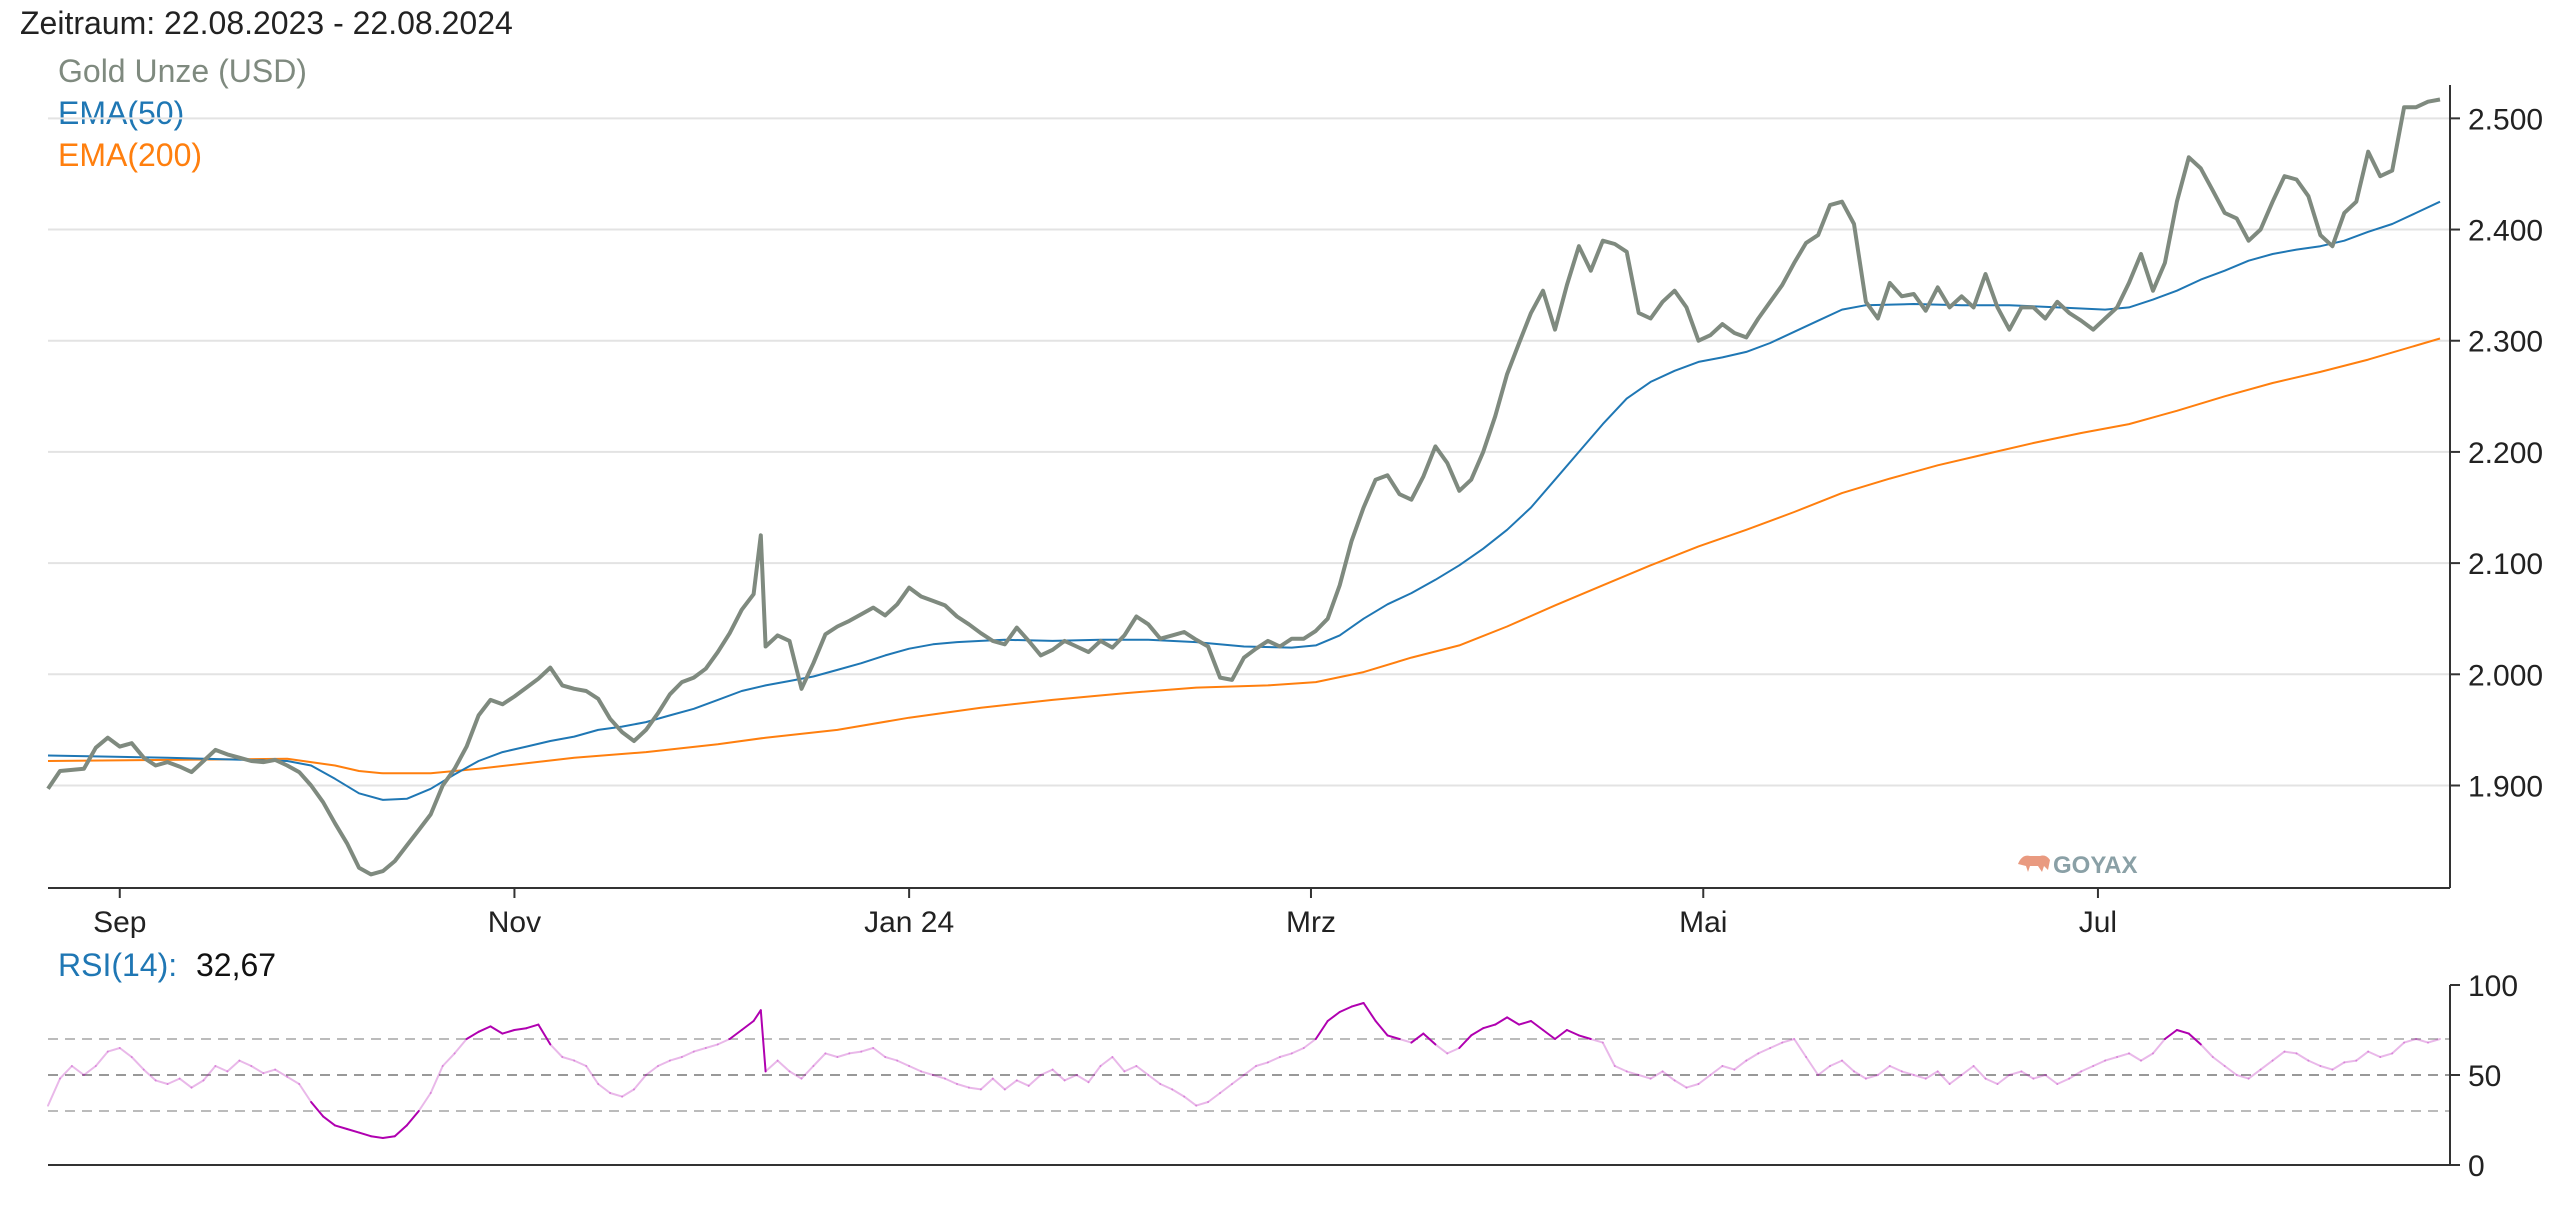 The width and height of the screenshot is (2560, 1228). Describe the element at coordinates (1249, 1075) in the screenshot. I see `rsi-reference-lines` at that location.